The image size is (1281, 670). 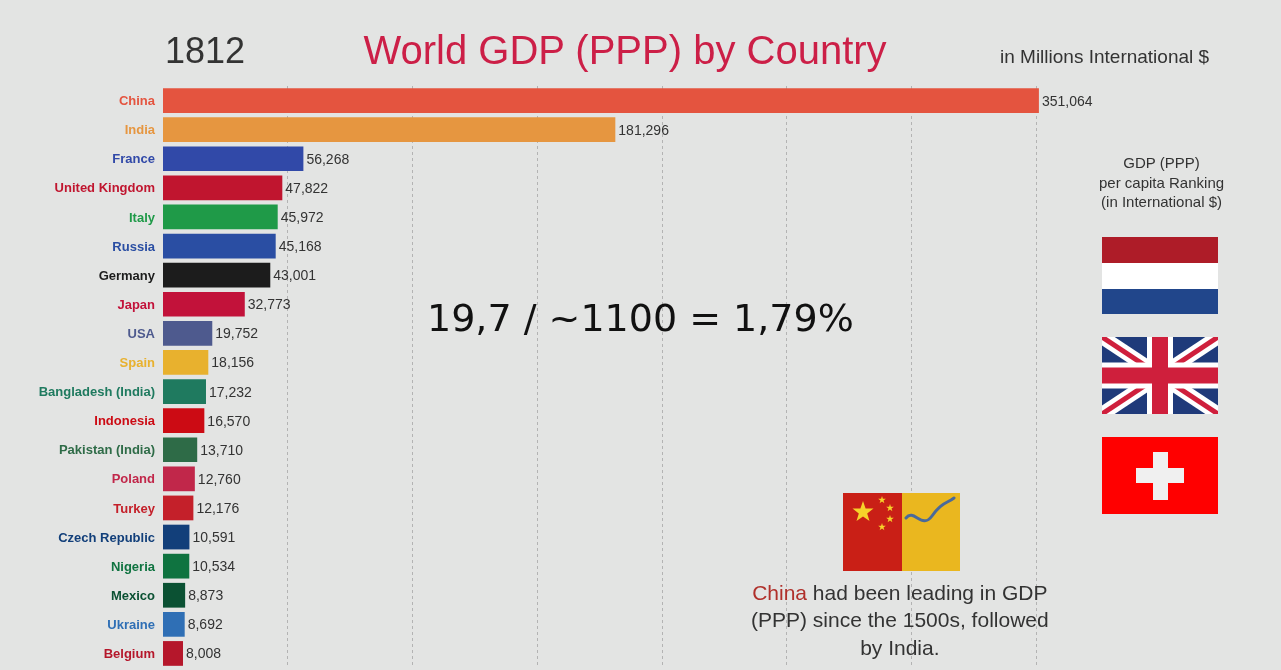 What do you see at coordinates (640, 318) in the screenshot?
I see `annotation: 19,7 / ~1100 = 1,79%` at bounding box center [640, 318].